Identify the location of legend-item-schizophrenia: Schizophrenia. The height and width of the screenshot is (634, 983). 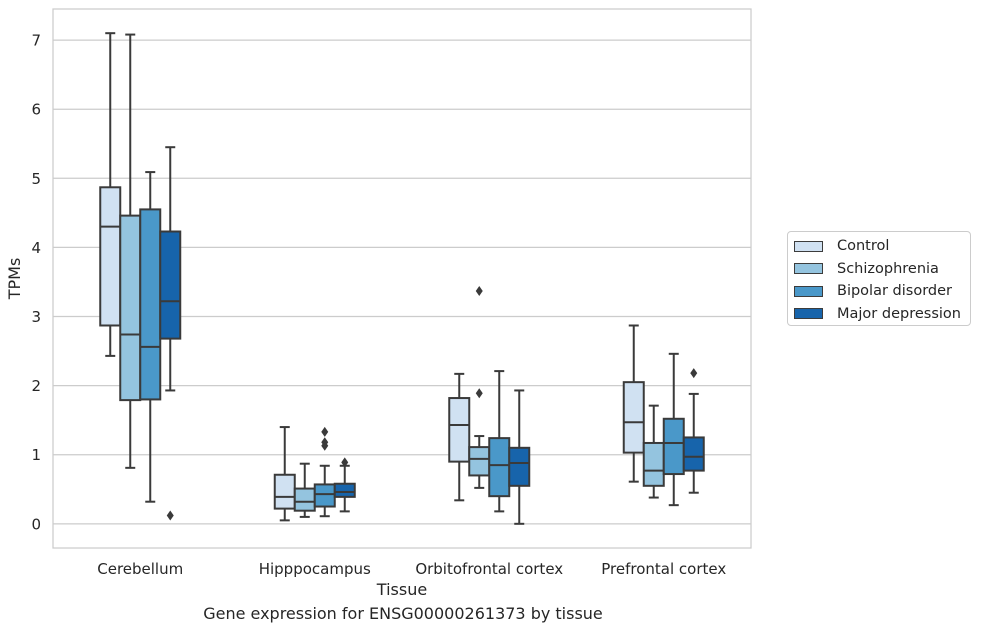
(882, 269).